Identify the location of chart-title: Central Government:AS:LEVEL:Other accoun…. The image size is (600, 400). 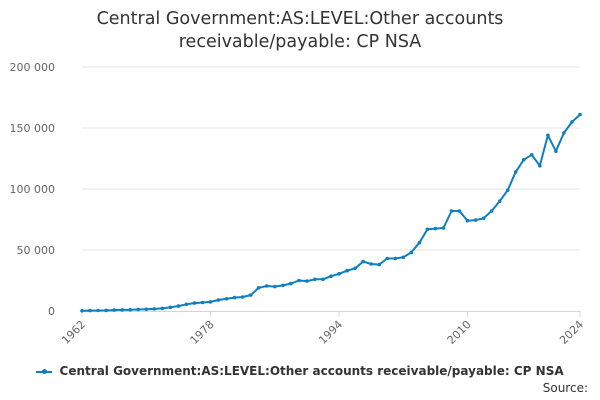
(300, 31).